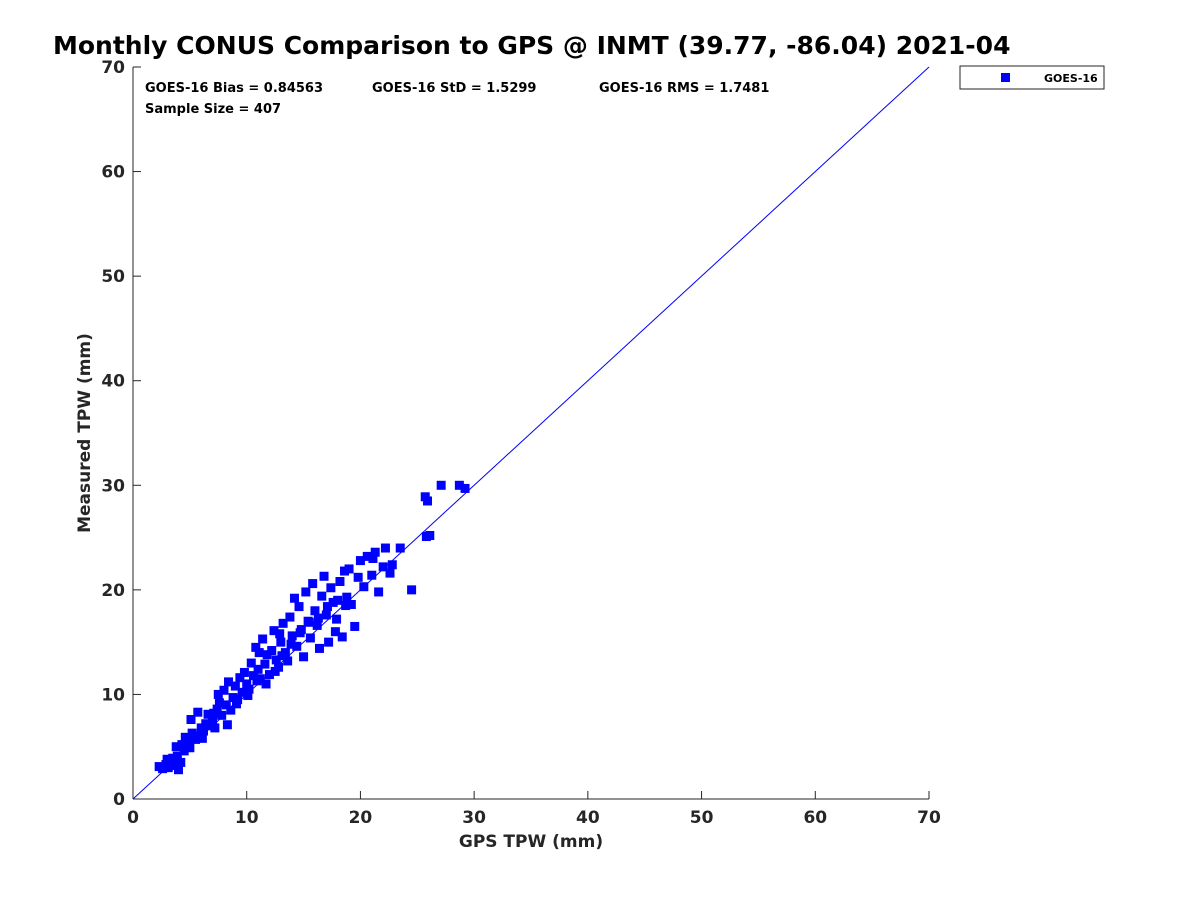 The image size is (1200, 904). What do you see at coordinates (113, 382) in the screenshot?
I see `y-tick-label: 40` at bounding box center [113, 382].